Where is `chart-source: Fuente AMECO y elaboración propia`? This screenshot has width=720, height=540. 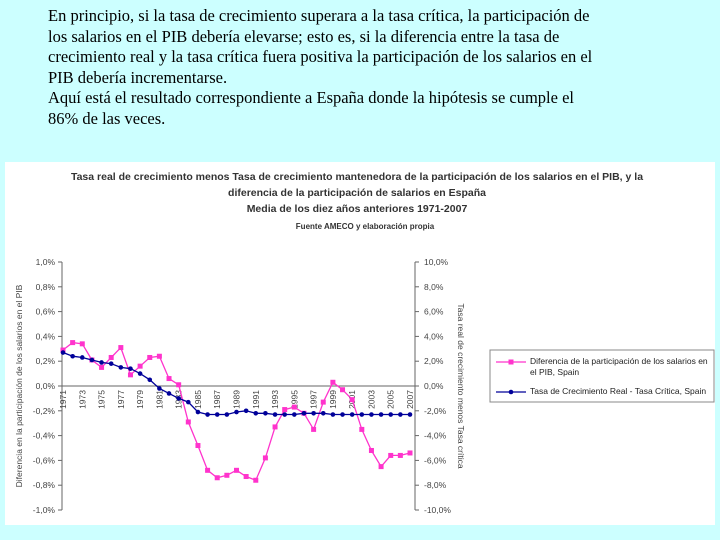
chart-source: Fuente AMECO y elaboración propia is located at coordinates (365, 226).